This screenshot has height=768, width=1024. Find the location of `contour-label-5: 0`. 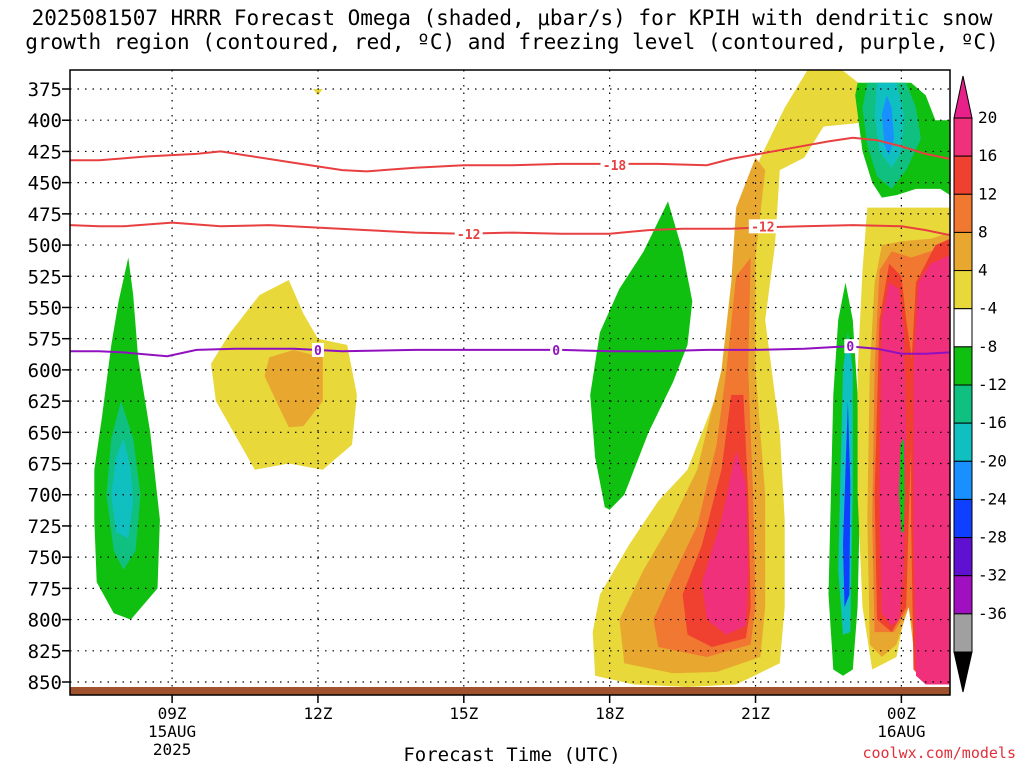

contour-label-5: 0 is located at coordinates (850, 347).